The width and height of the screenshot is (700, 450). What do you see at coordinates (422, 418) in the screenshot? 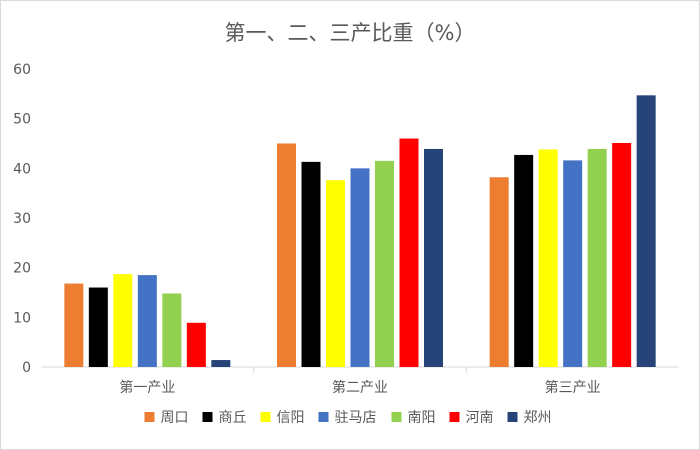
I see `legend-label: 南阳` at bounding box center [422, 418].